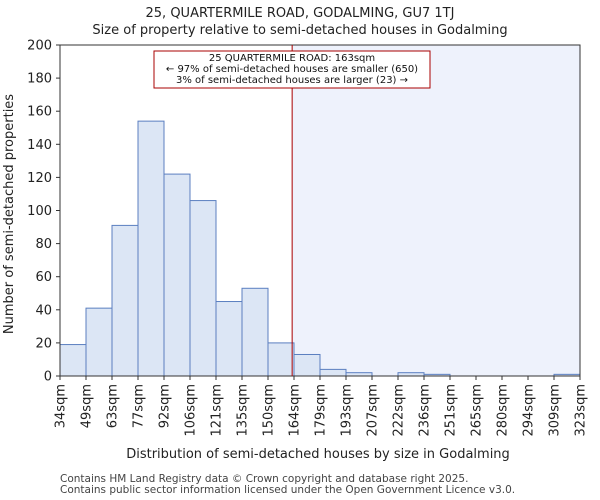 The height and width of the screenshot is (500, 600). What do you see at coordinates (243, 410) in the screenshot?
I see `x-tick-label: 135sqm` at bounding box center [243, 410].